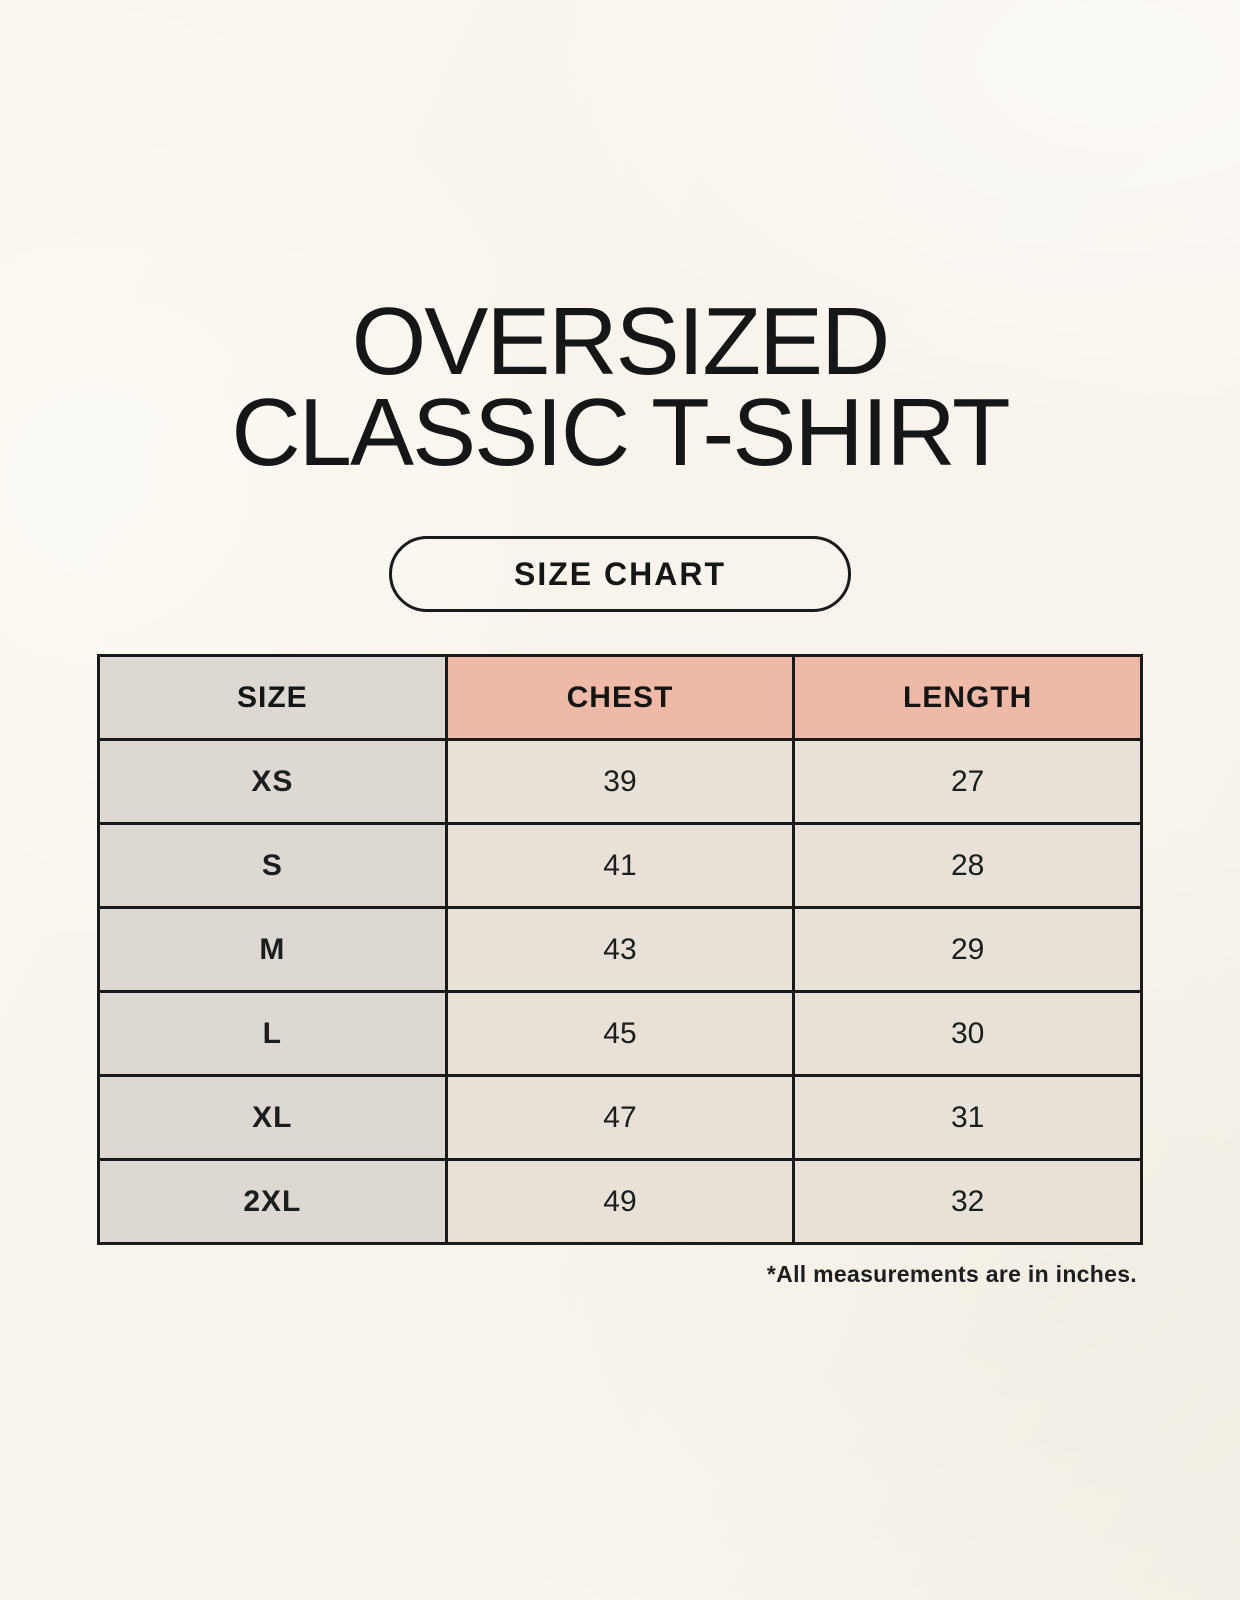  What do you see at coordinates (272, 1034) in the screenshot?
I see `size-label: L` at bounding box center [272, 1034].